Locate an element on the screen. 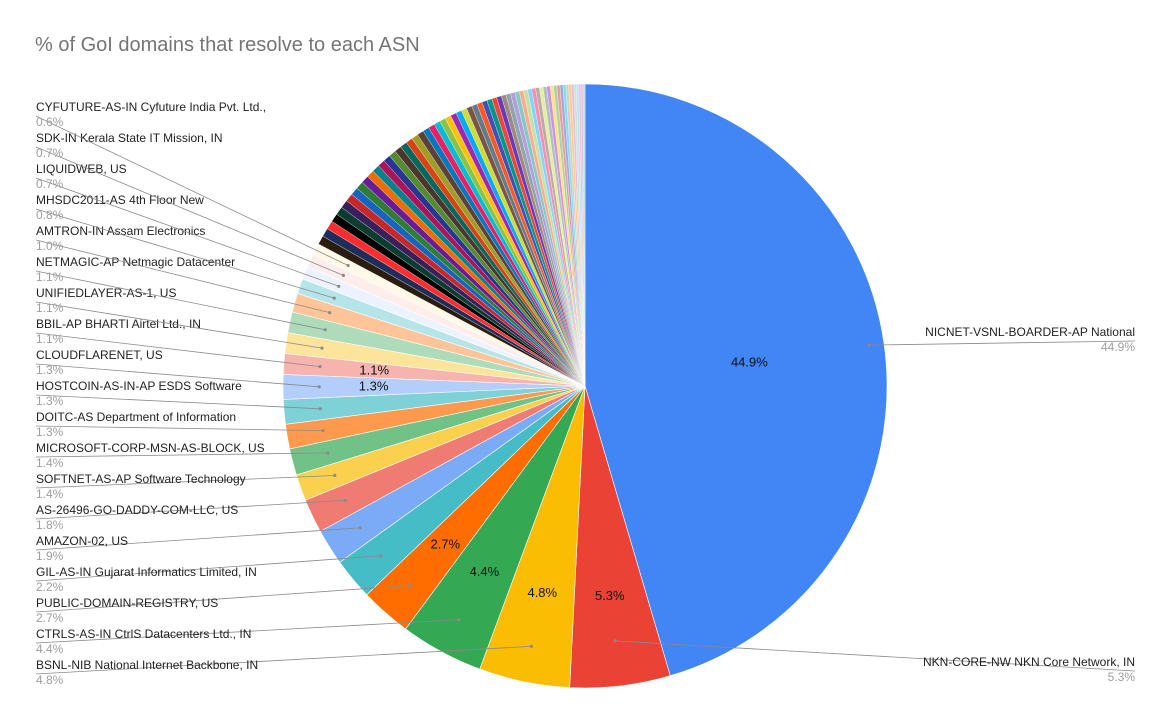 The image size is (1171, 725). slice-label-14: 1.1% is located at coordinates (374, 370).